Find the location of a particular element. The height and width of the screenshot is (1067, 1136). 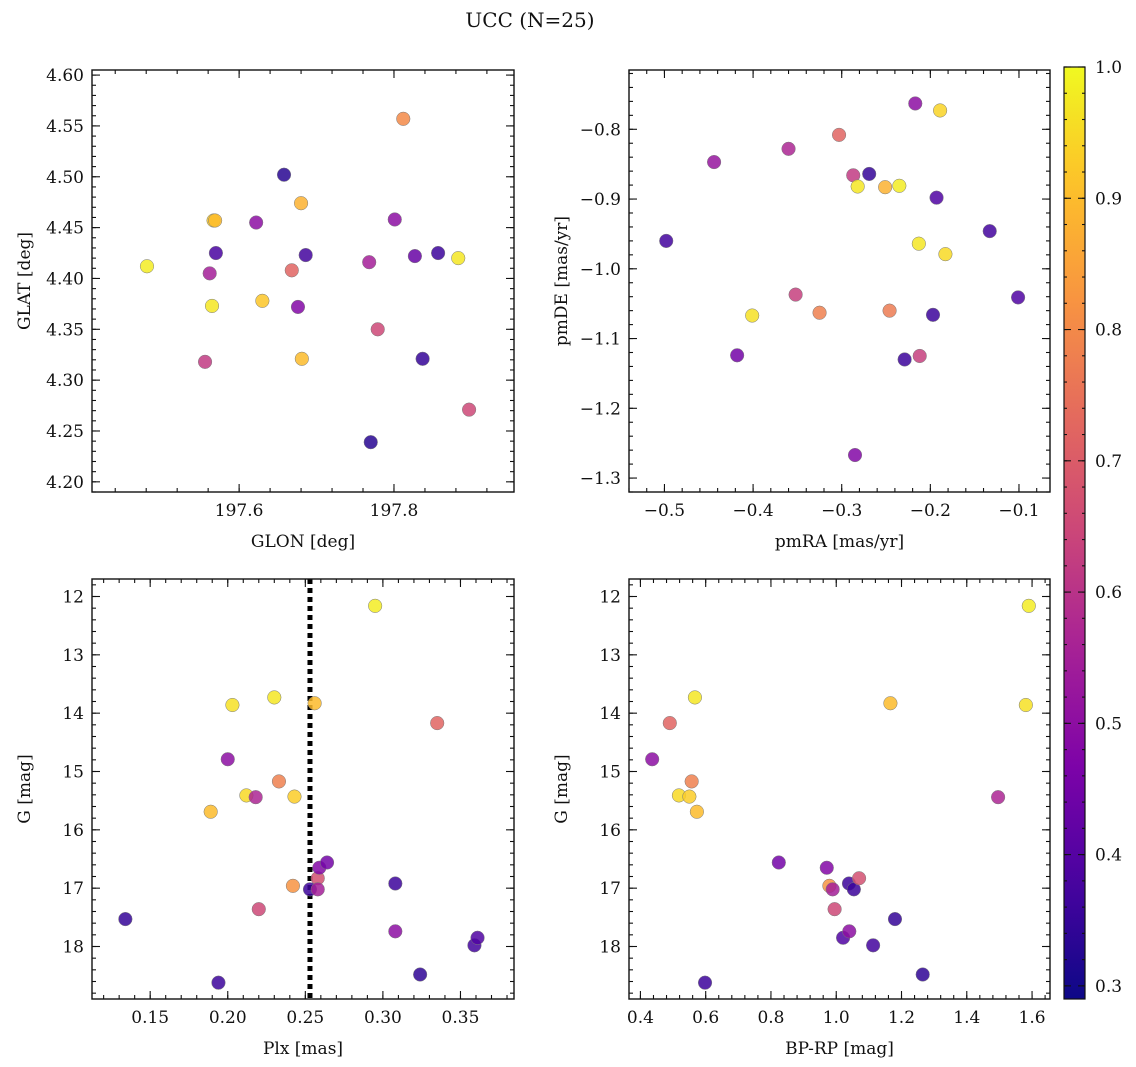

y-tick-label: 4.60 is located at coordinates (65, 76).